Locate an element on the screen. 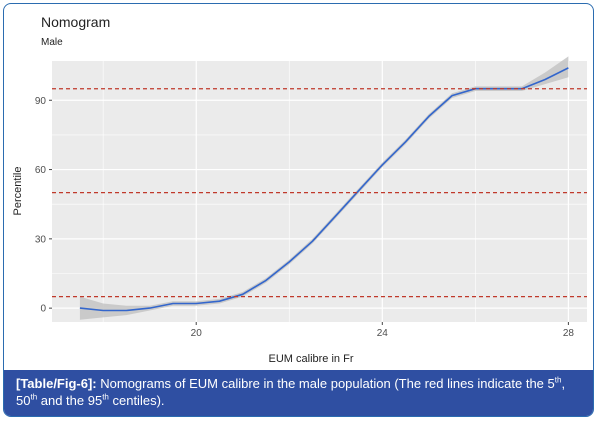  caption-text-4: centiles). is located at coordinates (136, 400).